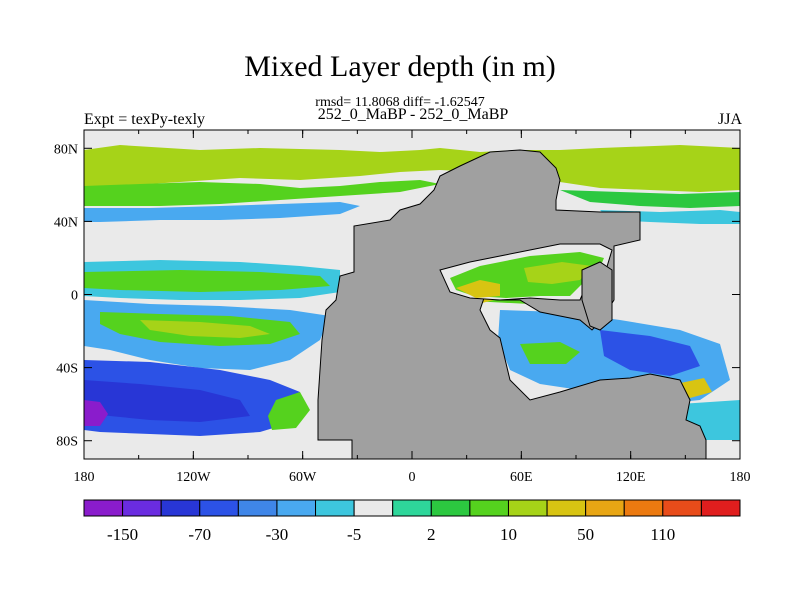 Image resolution: width=800 pixels, height=600 pixels. I want to click on x-tick-label: 60E, so click(521, 477).